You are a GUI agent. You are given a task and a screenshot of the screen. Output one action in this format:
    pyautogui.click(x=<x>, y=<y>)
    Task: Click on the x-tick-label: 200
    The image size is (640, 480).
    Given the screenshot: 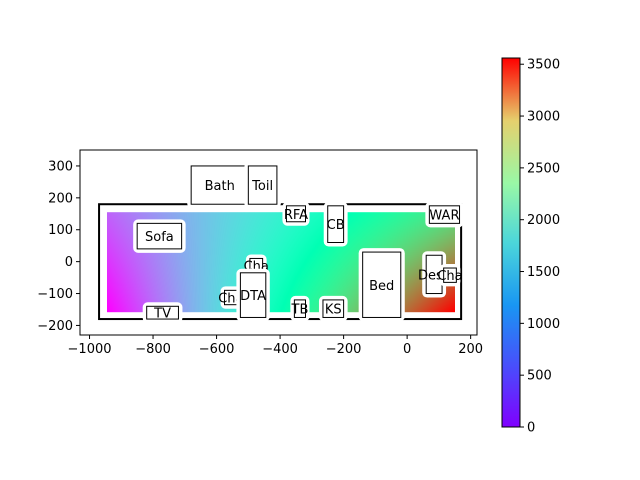 What is the action you would take?
    pyautogui.click(x=470, y=349)
    